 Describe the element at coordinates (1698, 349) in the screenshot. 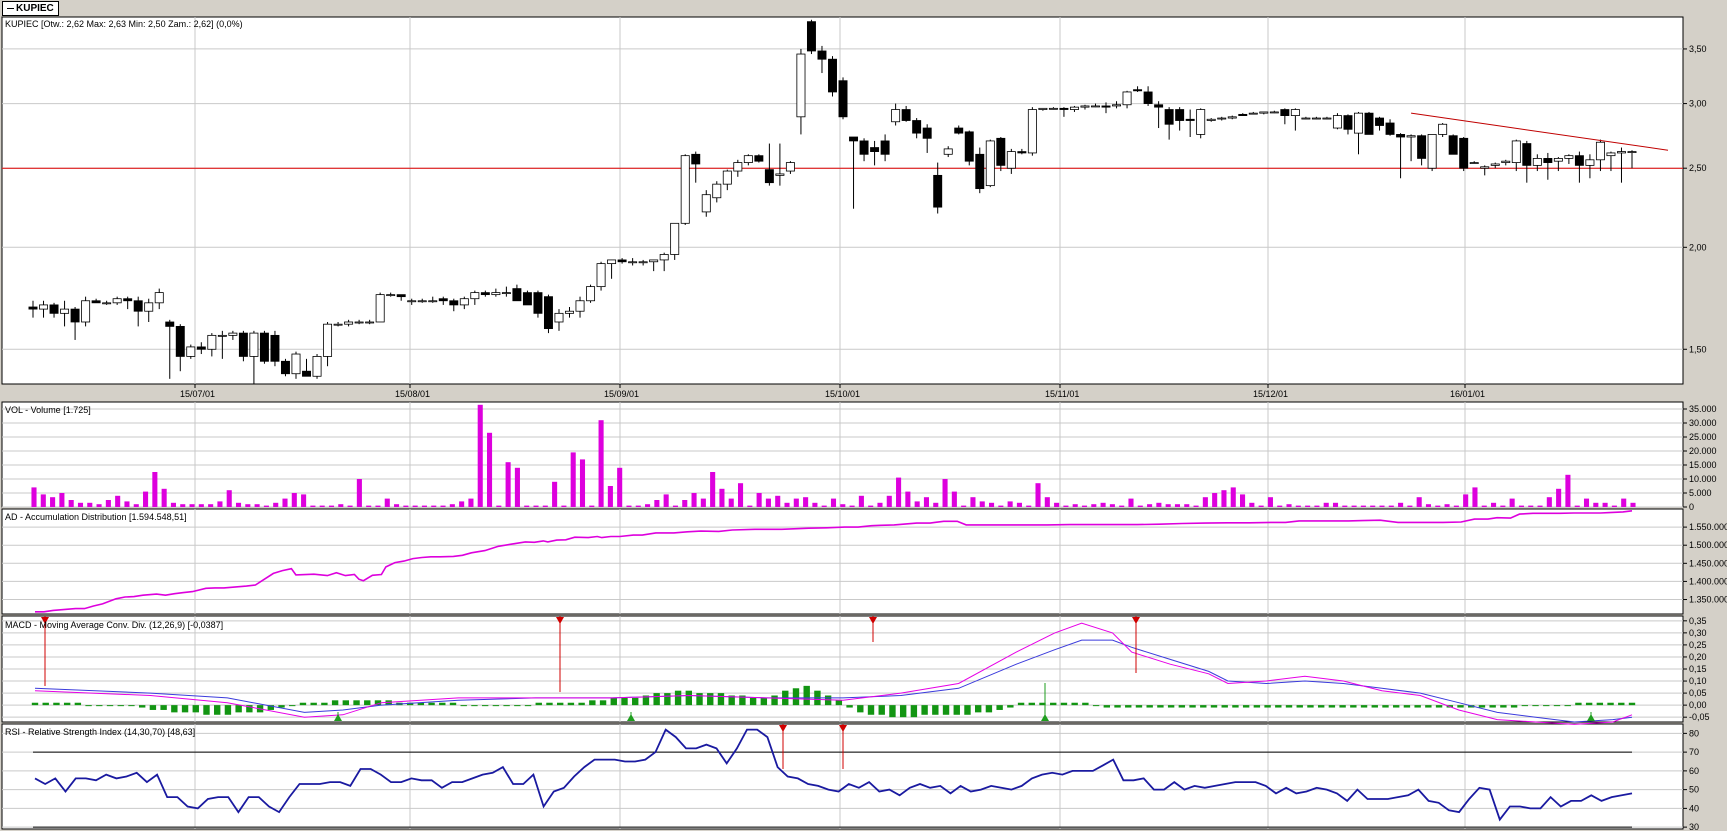

I see `price-ytick-label: 1,50` at that location.